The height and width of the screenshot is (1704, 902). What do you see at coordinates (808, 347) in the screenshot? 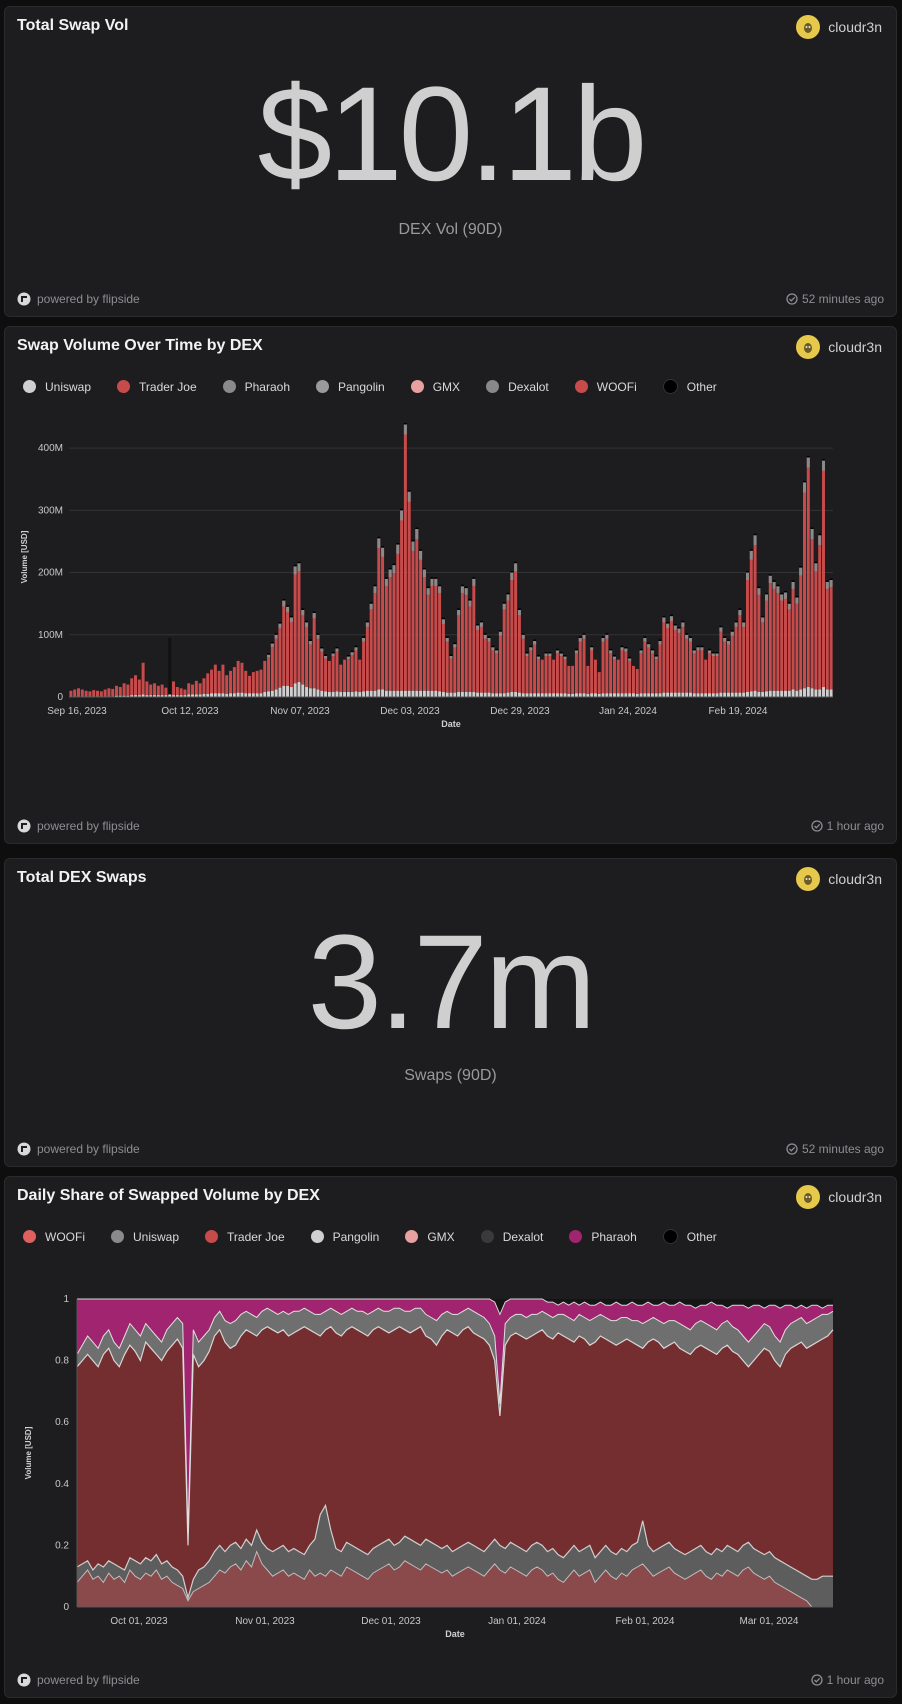
I see `avatar` at bounding box center [808, 347].